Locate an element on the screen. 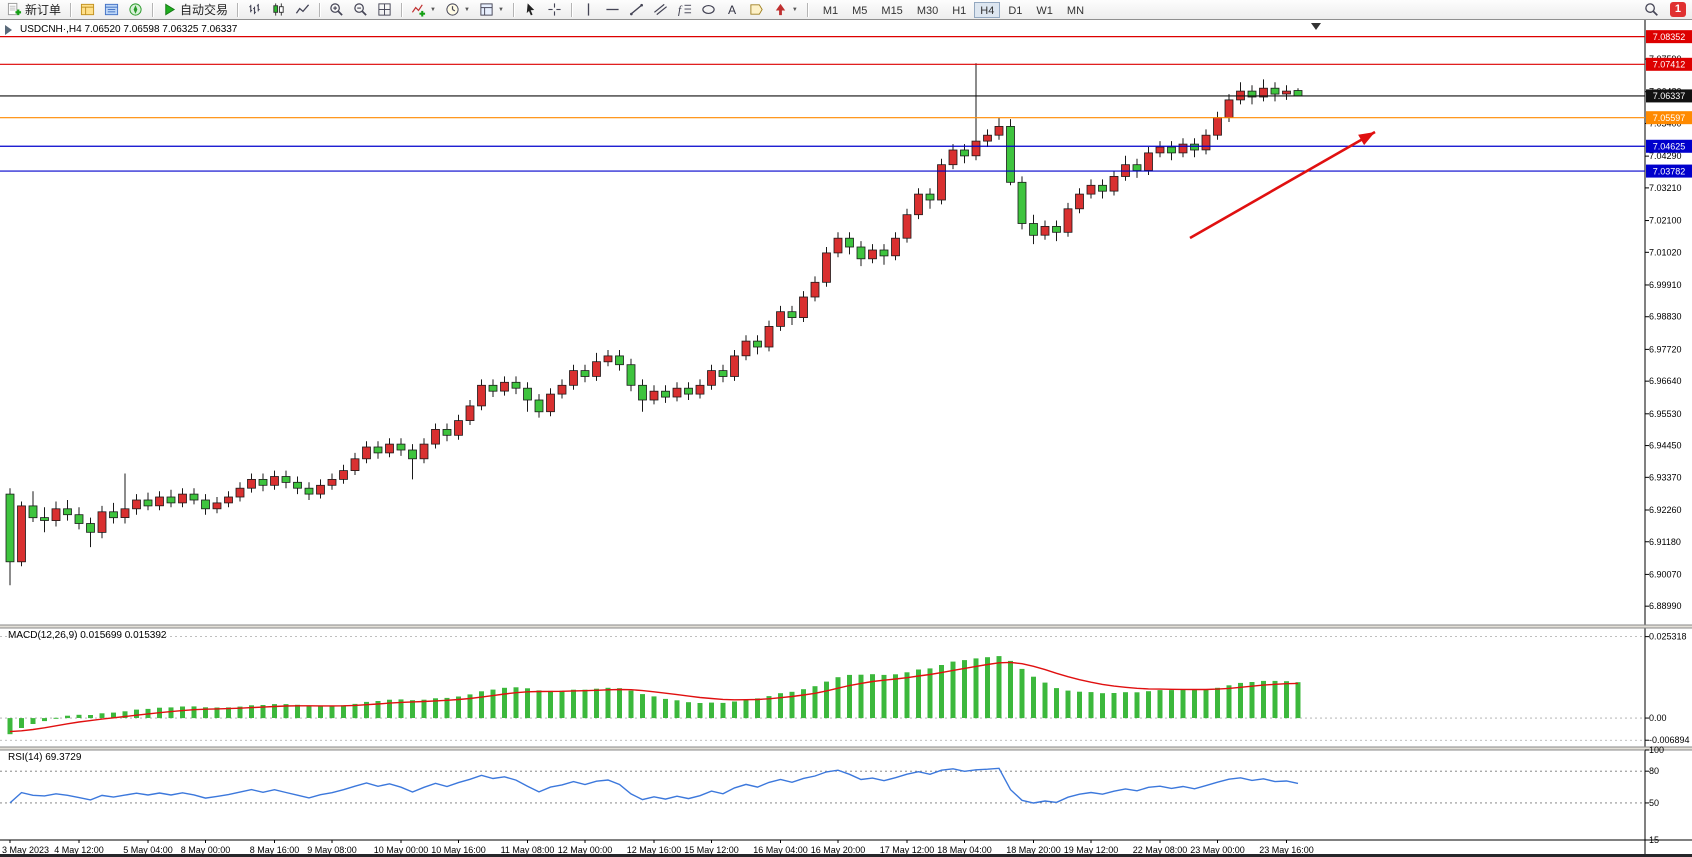 This screenshot has height=857, width=1692. macd-axis-label: -0.006894 is located at coordinates (1669, 740).